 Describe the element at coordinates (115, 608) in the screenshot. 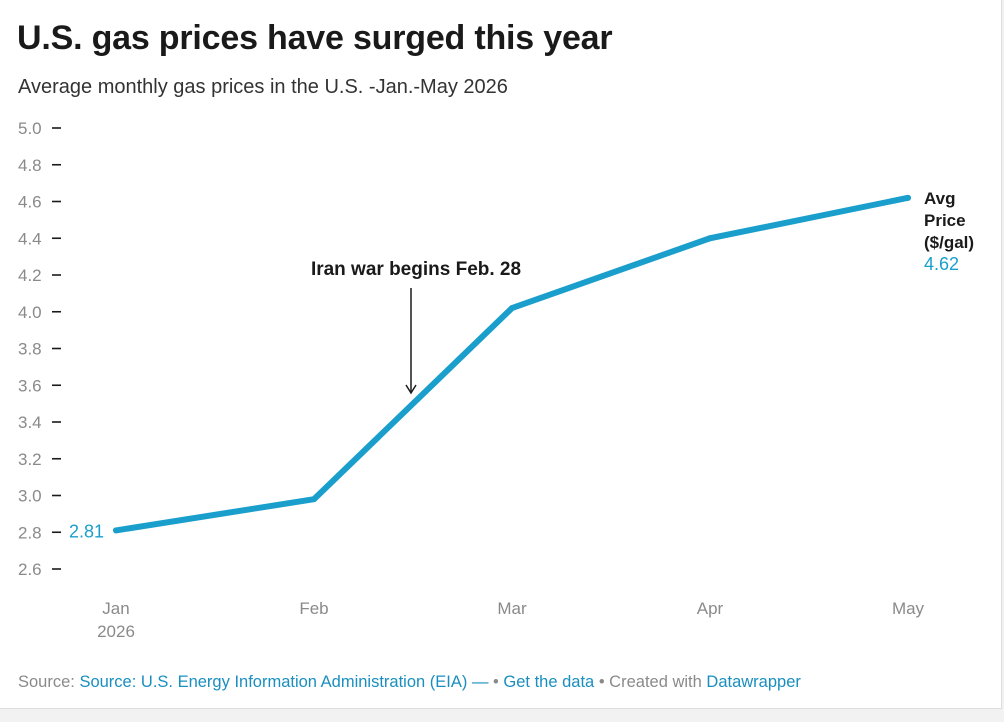

I see `x-tick-label: Jan` at that location.